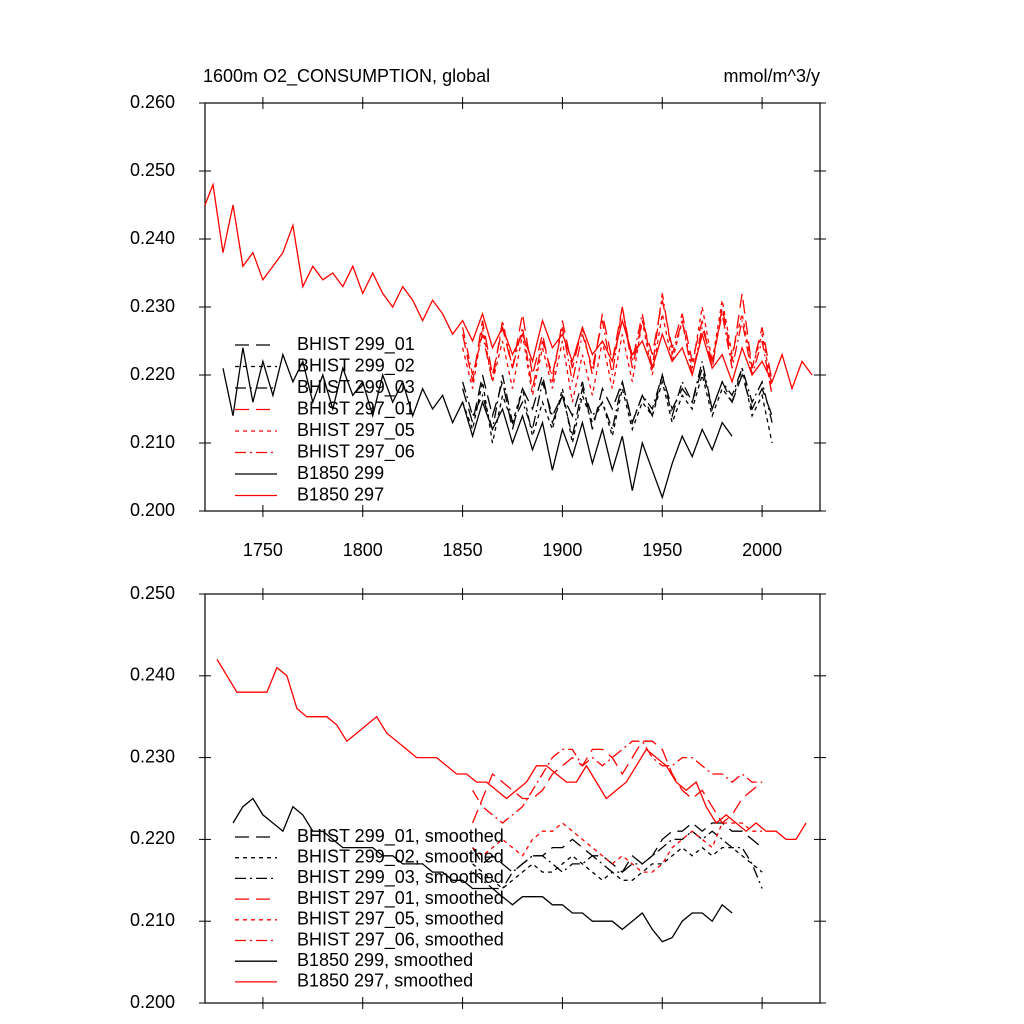 The width and height of the screenshot is (1024, 1024). I want to click on y-tick-label: 0.260, so click(152, 102).